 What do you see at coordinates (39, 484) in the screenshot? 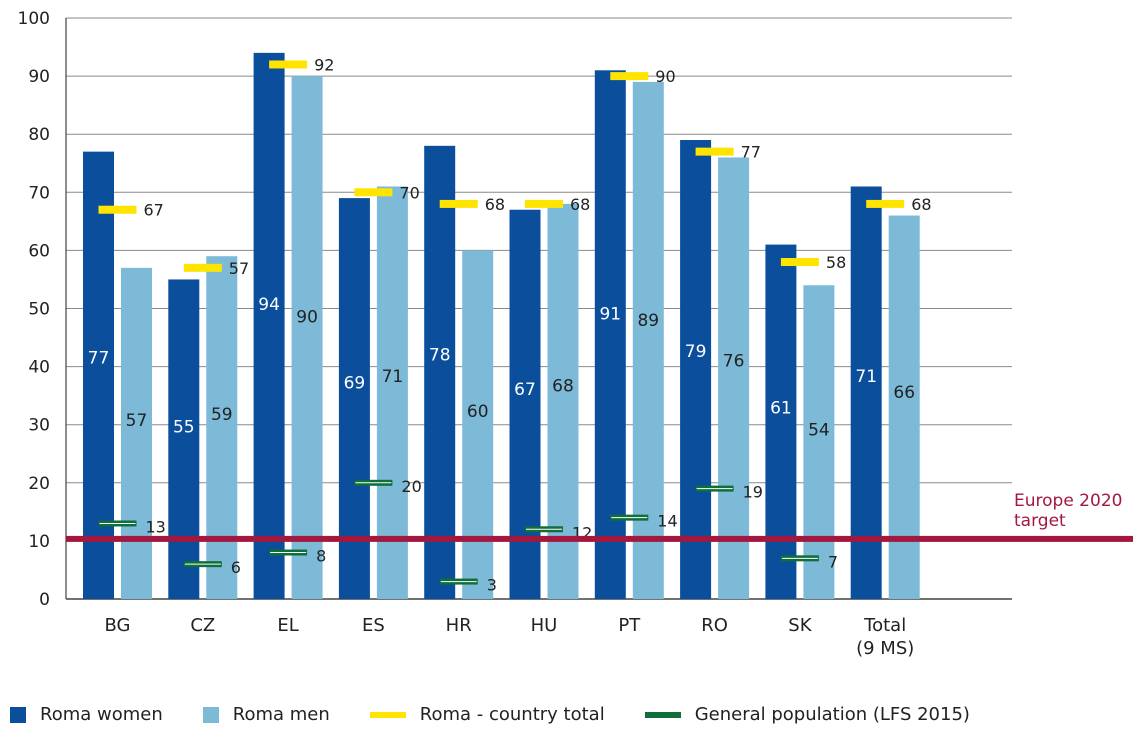
I see `y-tick-label-20: 20` at bounding box center [39, 484].